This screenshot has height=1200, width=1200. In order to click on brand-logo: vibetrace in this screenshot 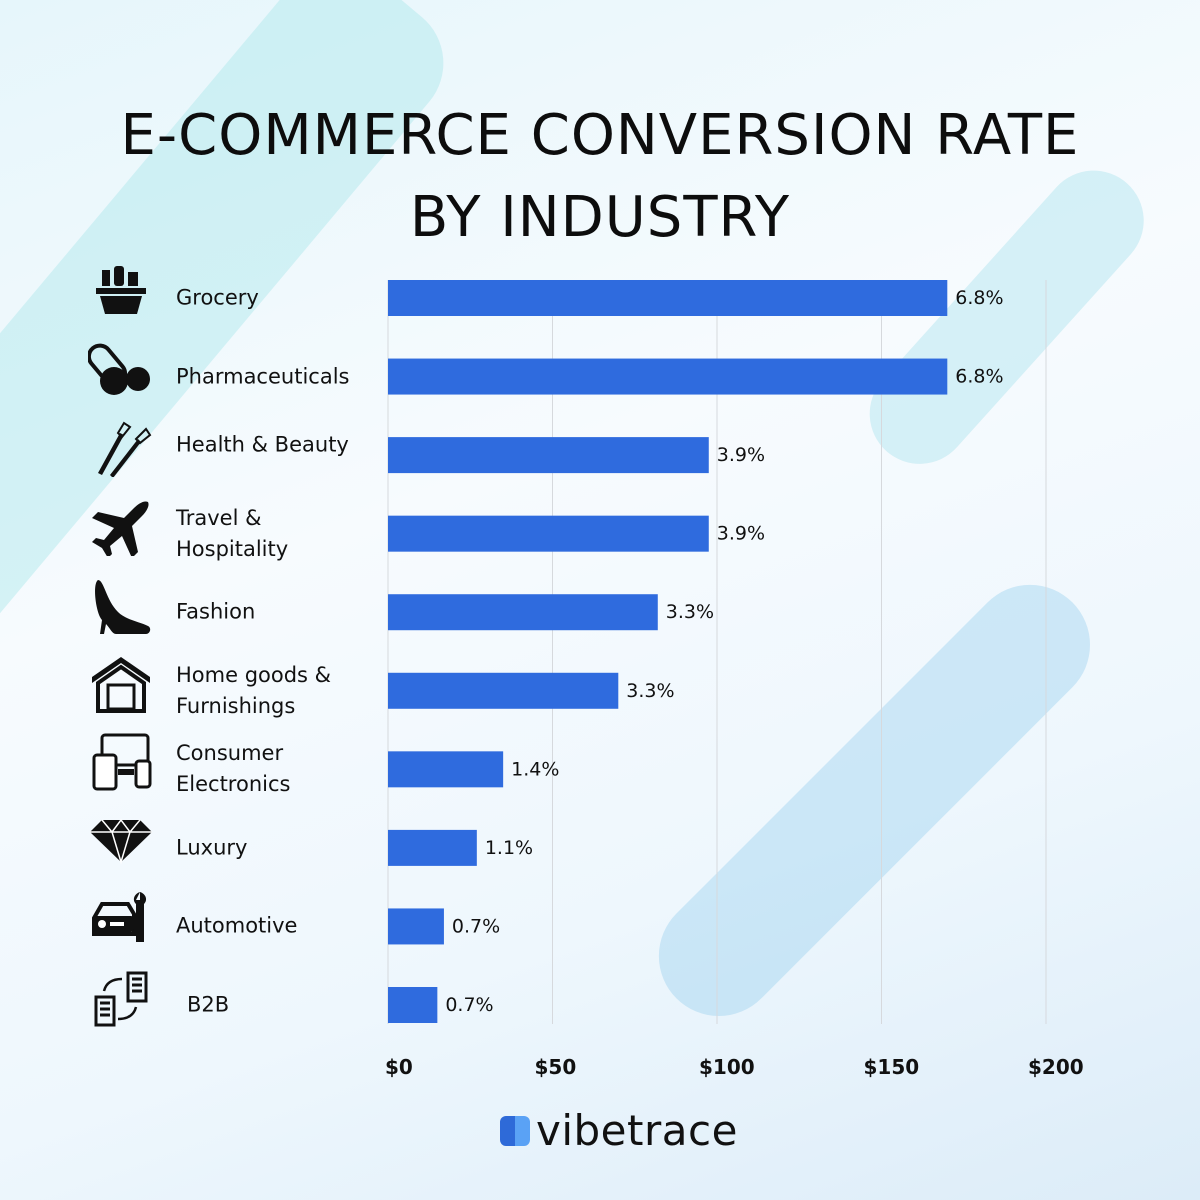, I will do `click(619, 1130)`.